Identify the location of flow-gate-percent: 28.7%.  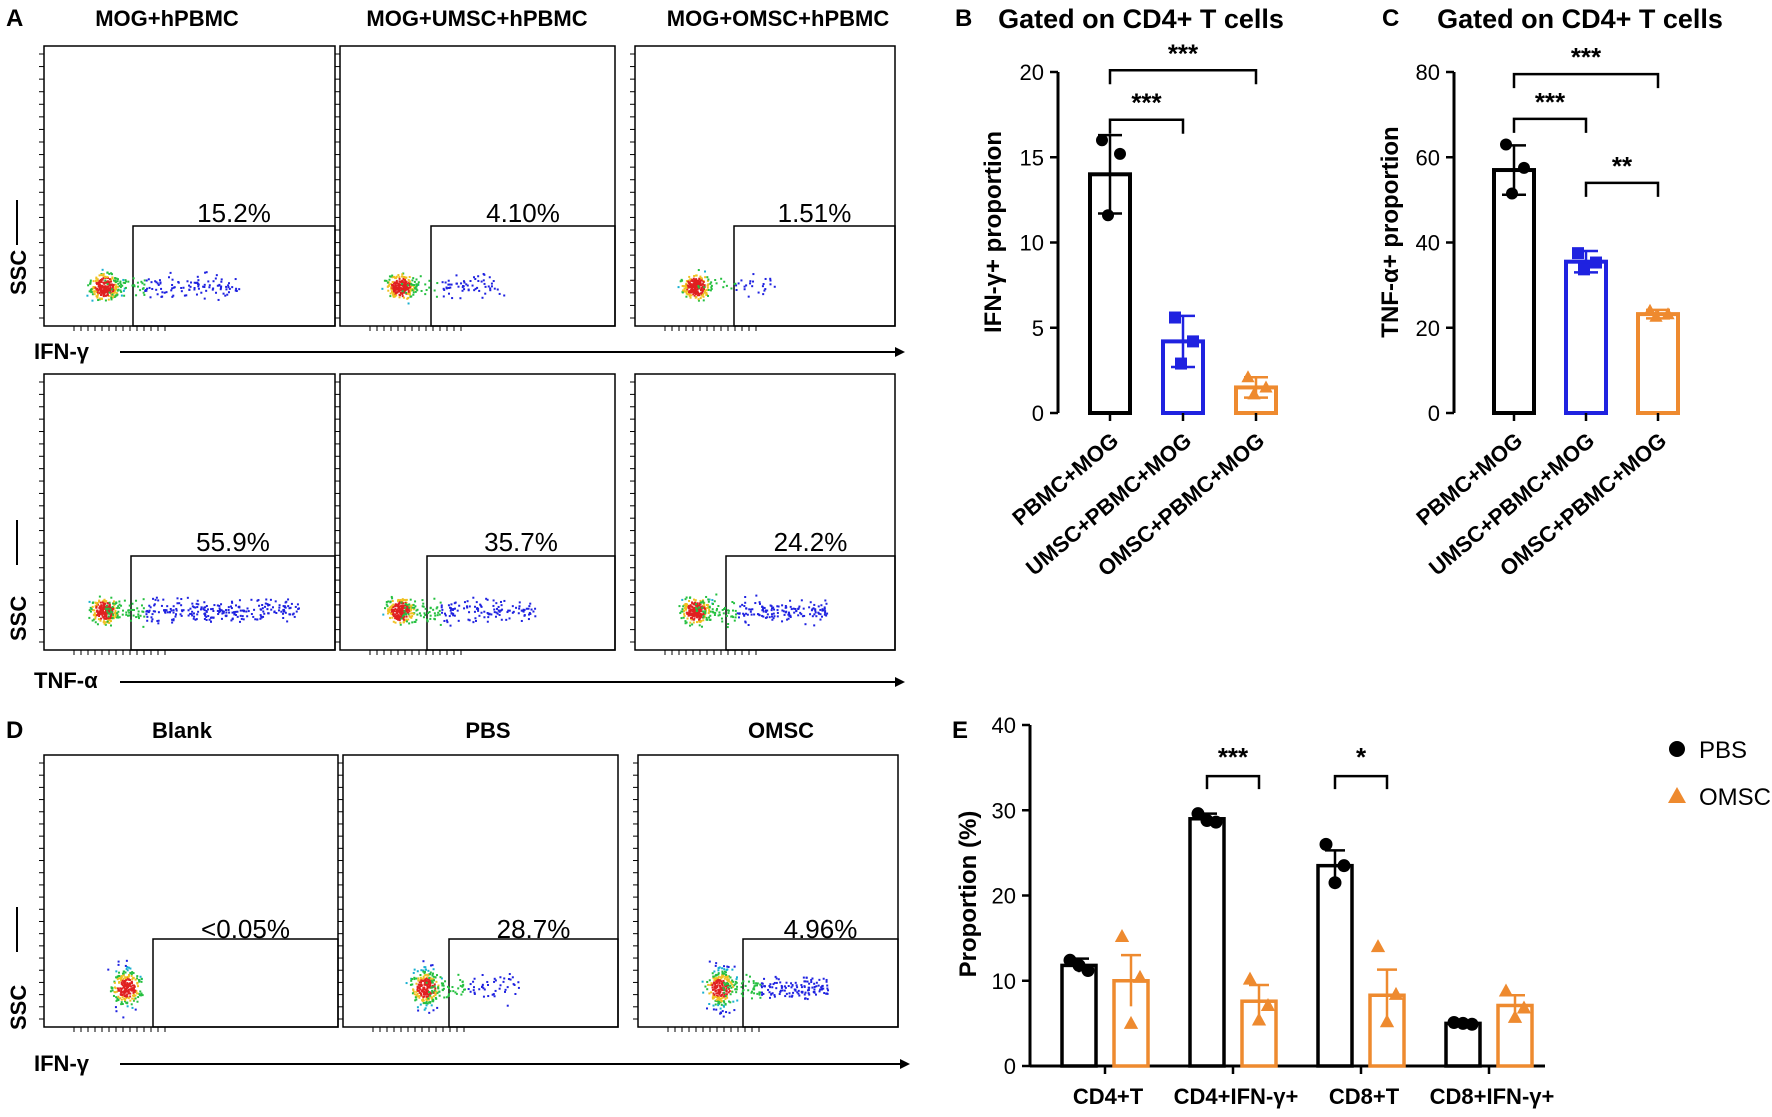
(534, 929).